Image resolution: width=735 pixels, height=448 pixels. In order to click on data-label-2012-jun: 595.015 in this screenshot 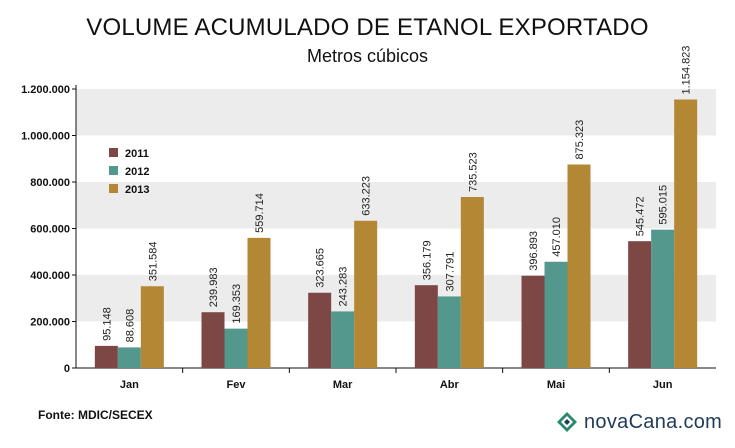, I will do `click(664, 205)`.